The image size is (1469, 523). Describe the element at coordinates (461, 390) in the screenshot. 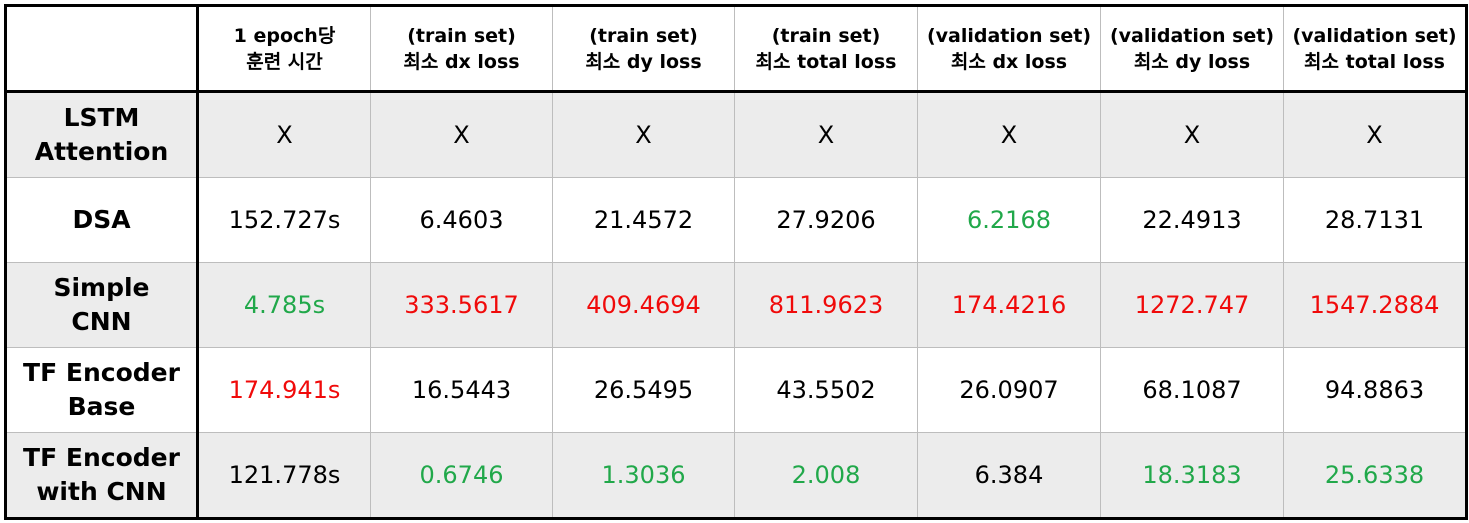

I see `data-cell: 16.5443` at that location.